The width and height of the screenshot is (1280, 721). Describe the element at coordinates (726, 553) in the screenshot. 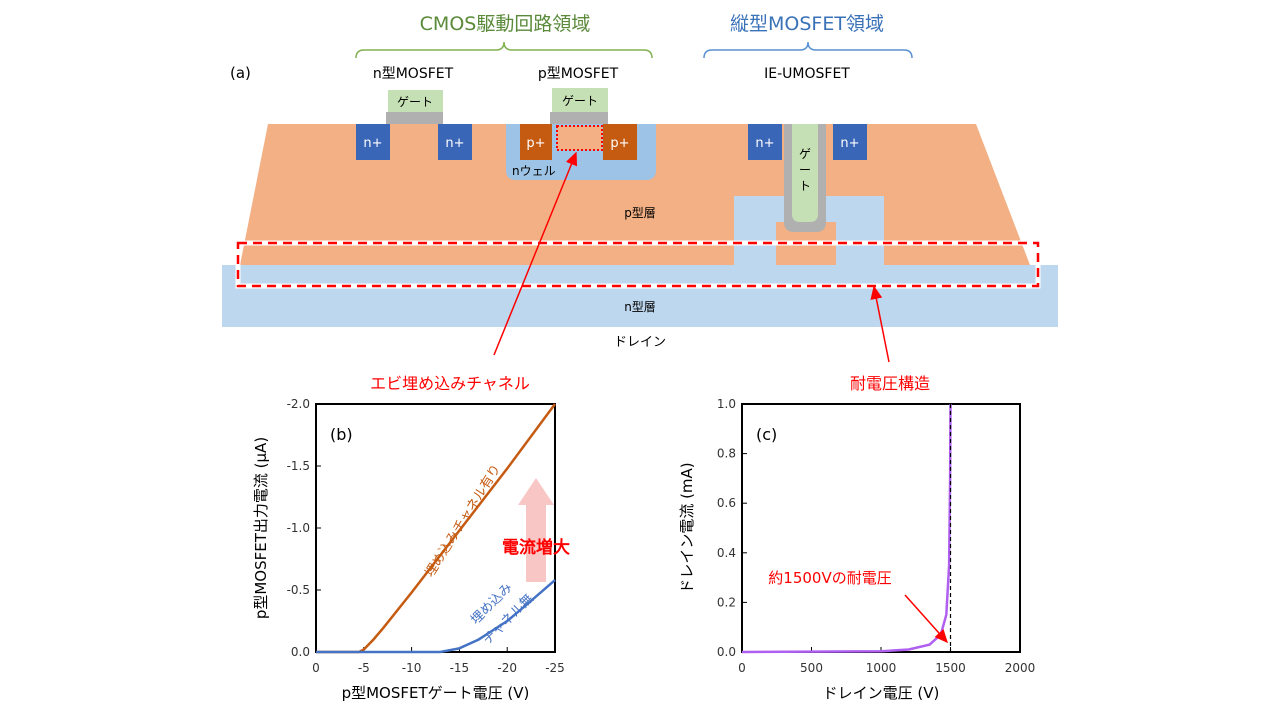

I see `y-tick-label: 0.4` at that location.